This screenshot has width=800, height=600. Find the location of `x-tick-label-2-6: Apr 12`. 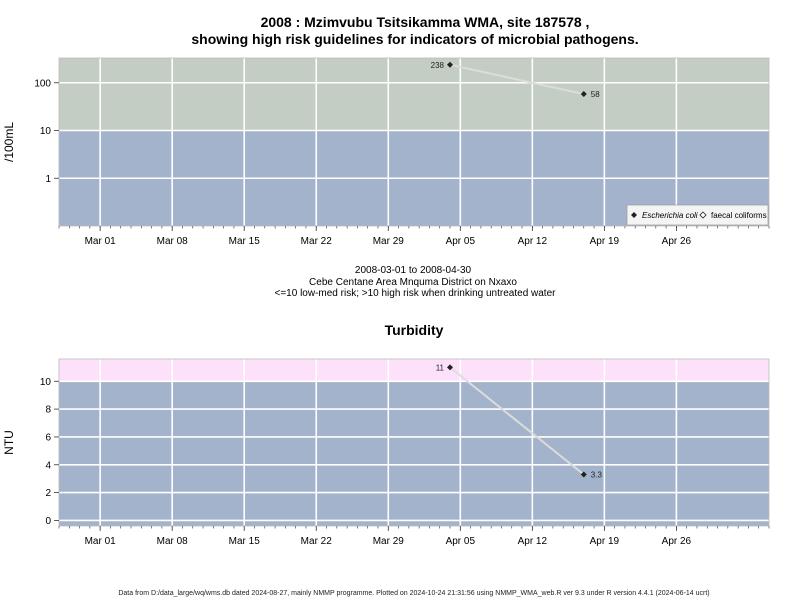

x-tick-label-2-6: Apr 12 is located at coordinates (533, 541).